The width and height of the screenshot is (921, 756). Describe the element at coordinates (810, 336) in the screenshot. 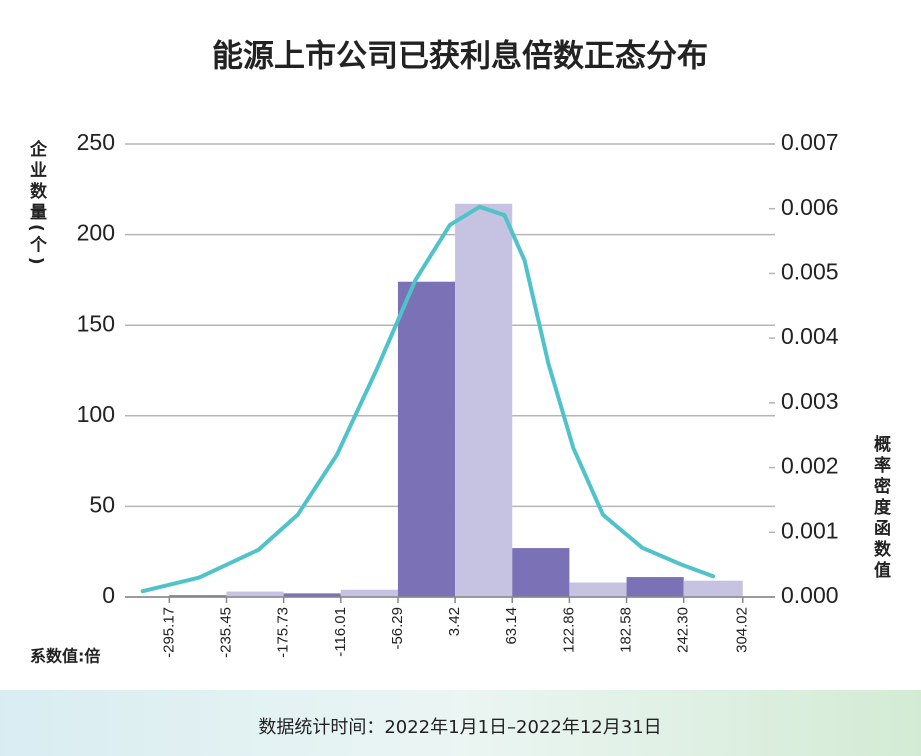

I see `y2-tick-label: 0.004` at that location.